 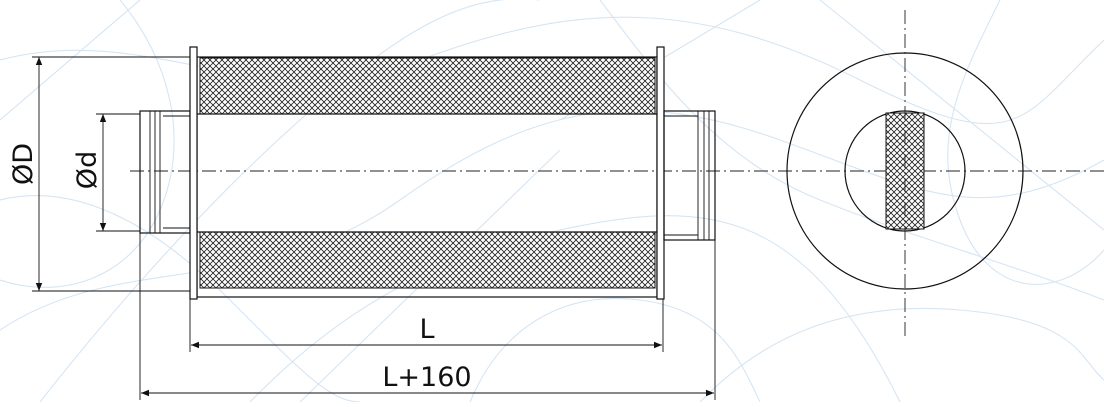 I want to click on left-connector, so click(x=165, y=172).